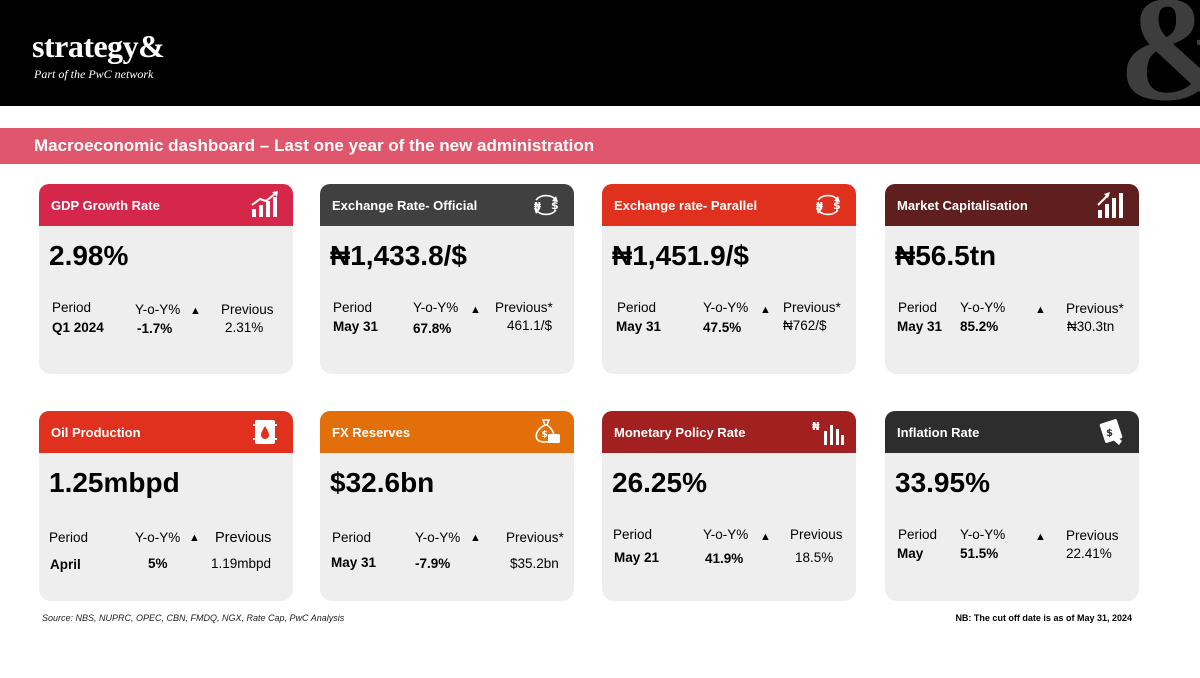  What do you see at coordinates (405, 205) in the screenshot?
I see `card-title: Exchange Rate- Official` at bounding box center [405, 205].